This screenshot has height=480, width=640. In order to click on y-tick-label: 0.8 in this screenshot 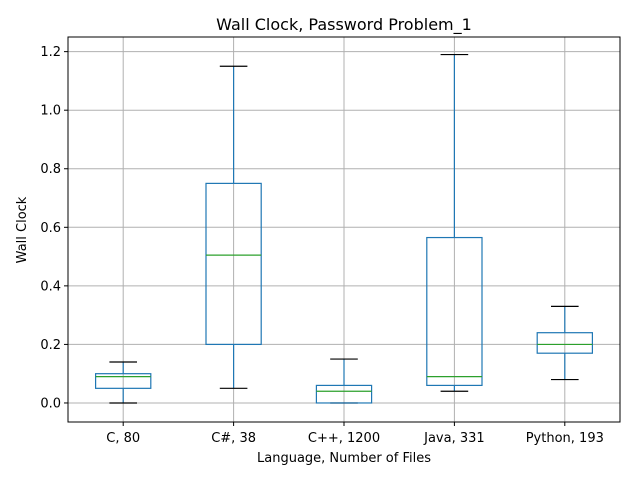, I will do `click(50, 169)`.